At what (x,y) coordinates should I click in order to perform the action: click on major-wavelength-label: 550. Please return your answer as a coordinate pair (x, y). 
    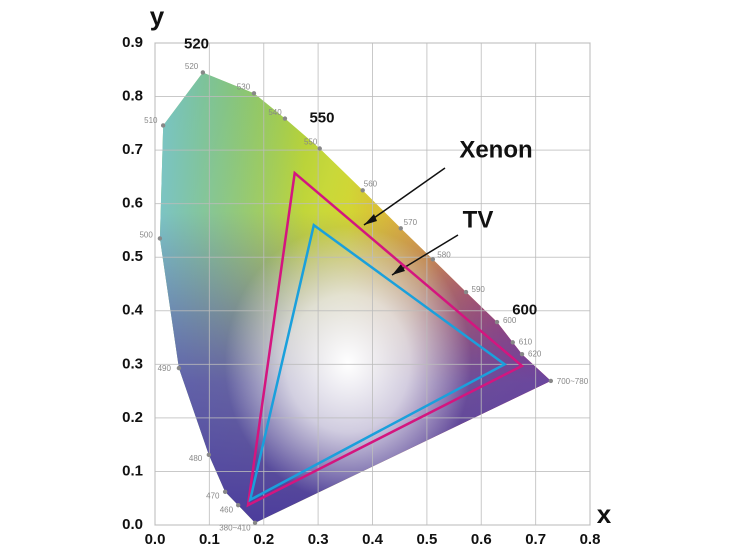
    Looking at the image, I should click on (321, 118).